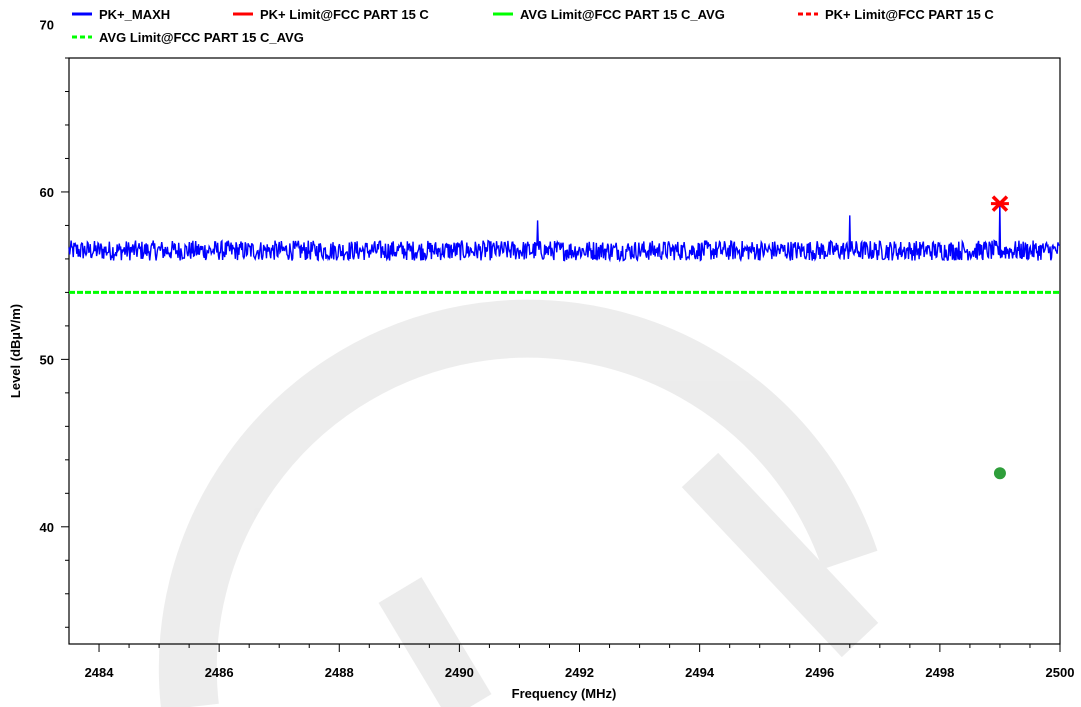 This screenshot has height=707, width=1081. Describe the element at coordinates (939, 672) in the screenshot. I see `x-tick-label: 2498` at that location.